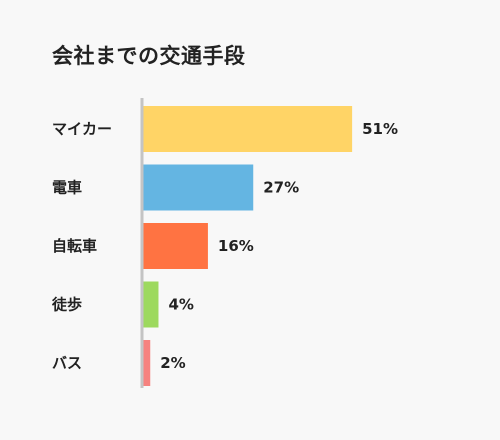  Describe the element at coordinates (149, 56) in the screenshot. I see `chart-title: 会社までの交通手段` at that location.